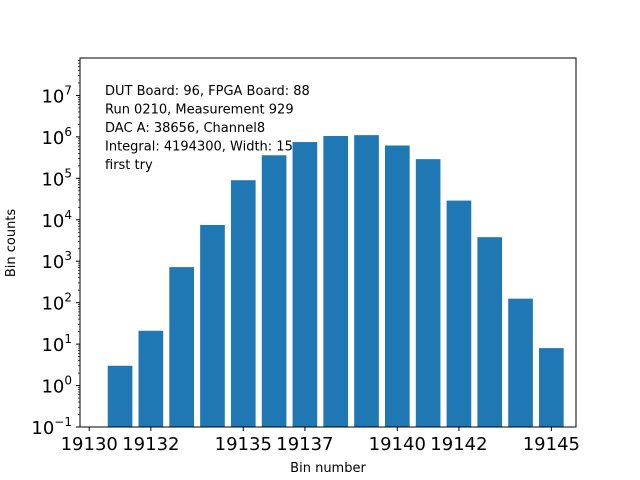 This screenshot has height=480, width=640. I want to click on annotation-line: Integral: 4194300, Width: 15, so click(199, 147).